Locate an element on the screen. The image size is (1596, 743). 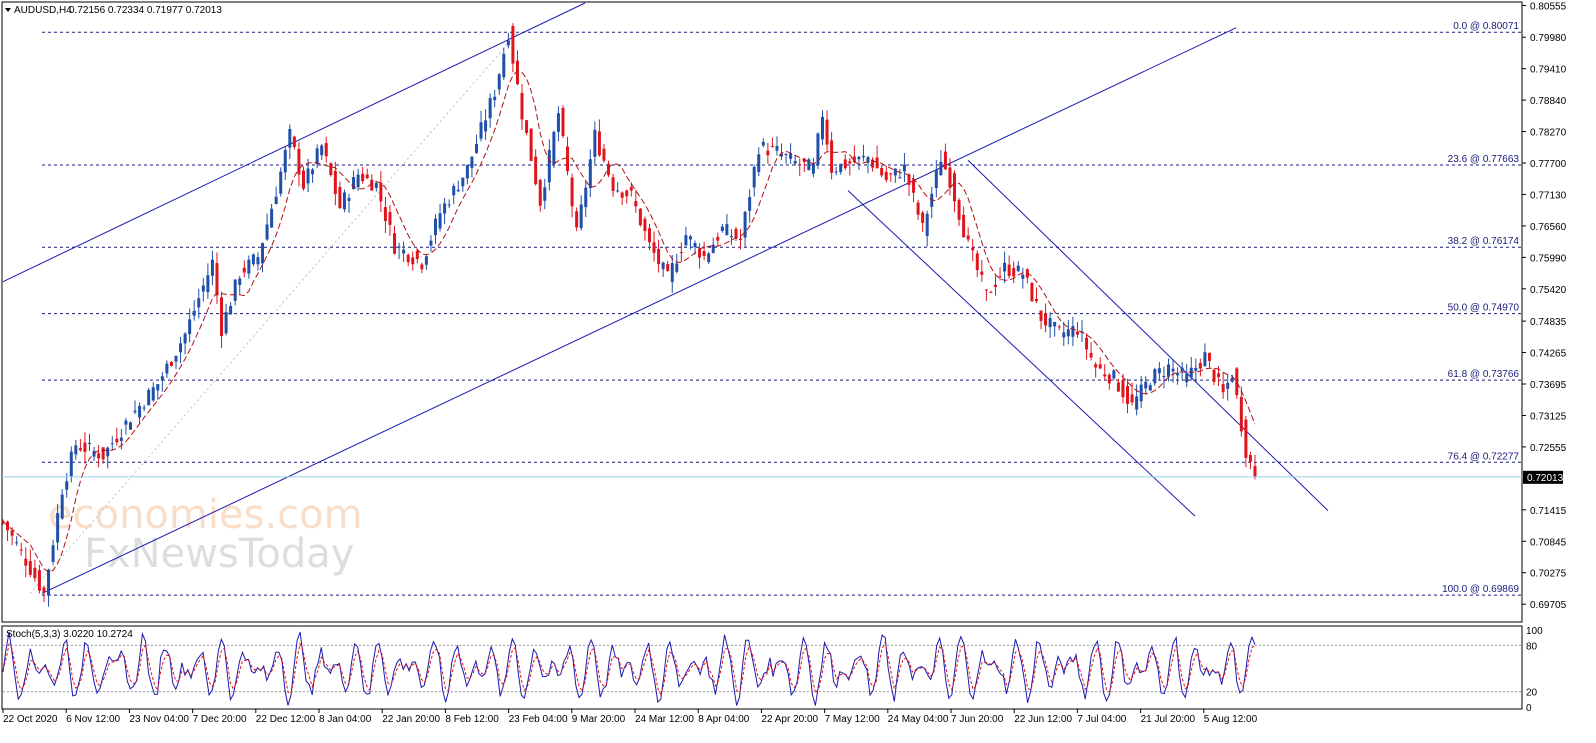
fib-level-label: 0.0 @ 0.80071 is located at coordinates (1486, 26).